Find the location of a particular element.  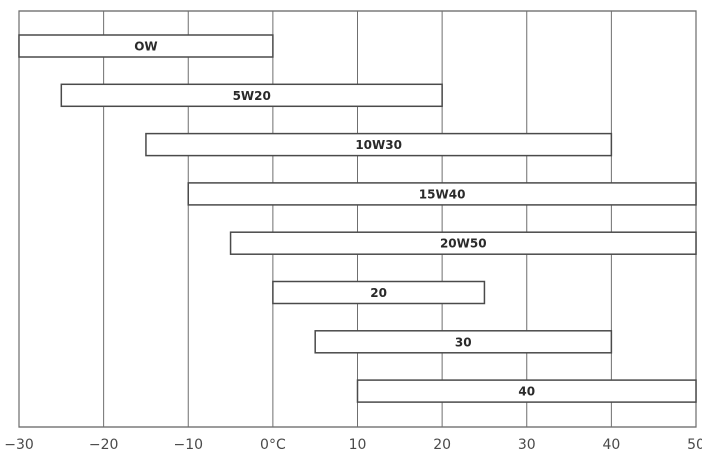

bar-label: 40 is located at coordinates (526, 392).